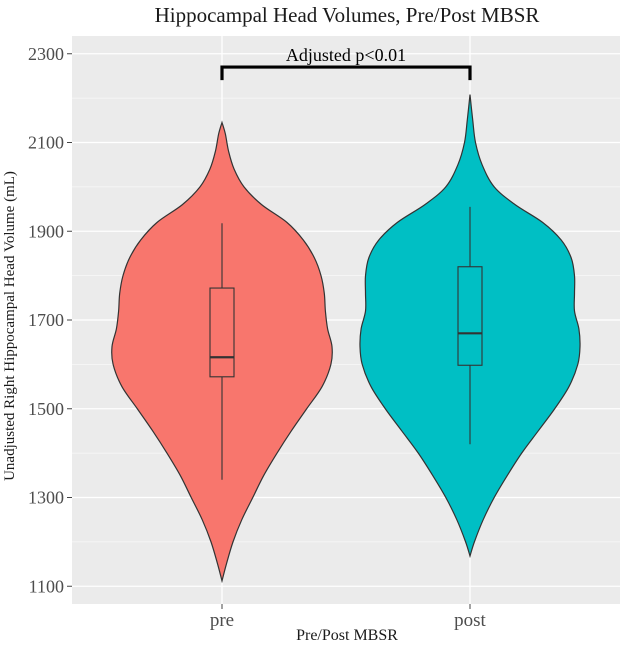 This screenshot has height=648, width=626. I want to click on x-axis-label: Pre/Post MBSR, so click(347, 635).